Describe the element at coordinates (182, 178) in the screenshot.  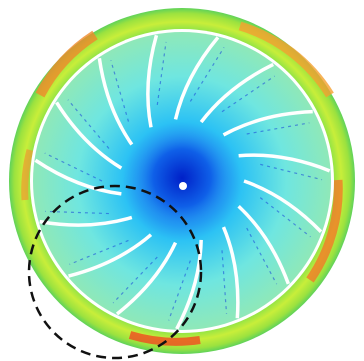
I see `hub-region` at that location.